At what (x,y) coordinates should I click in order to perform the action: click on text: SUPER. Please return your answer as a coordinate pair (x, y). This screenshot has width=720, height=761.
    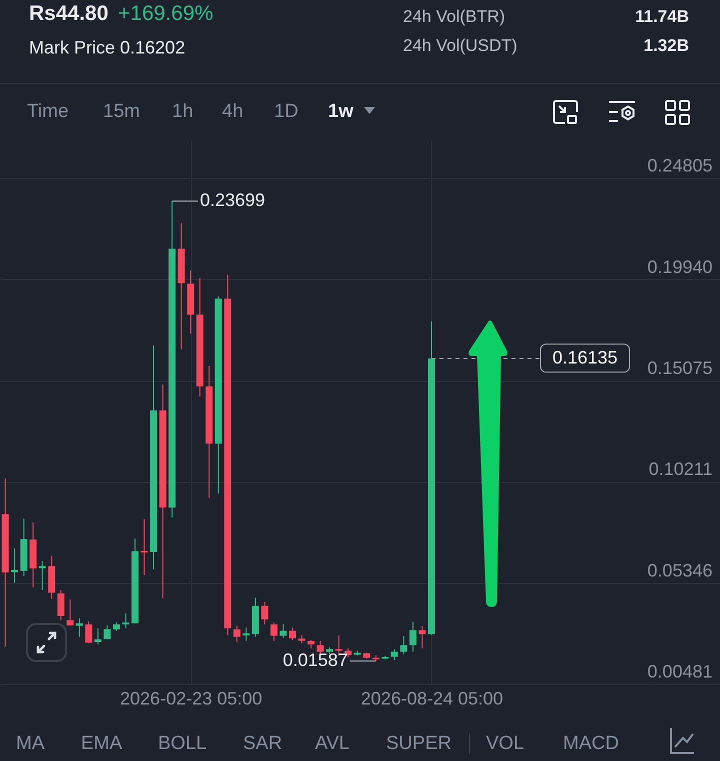
    Looking at the image, I should click on (419, 744).